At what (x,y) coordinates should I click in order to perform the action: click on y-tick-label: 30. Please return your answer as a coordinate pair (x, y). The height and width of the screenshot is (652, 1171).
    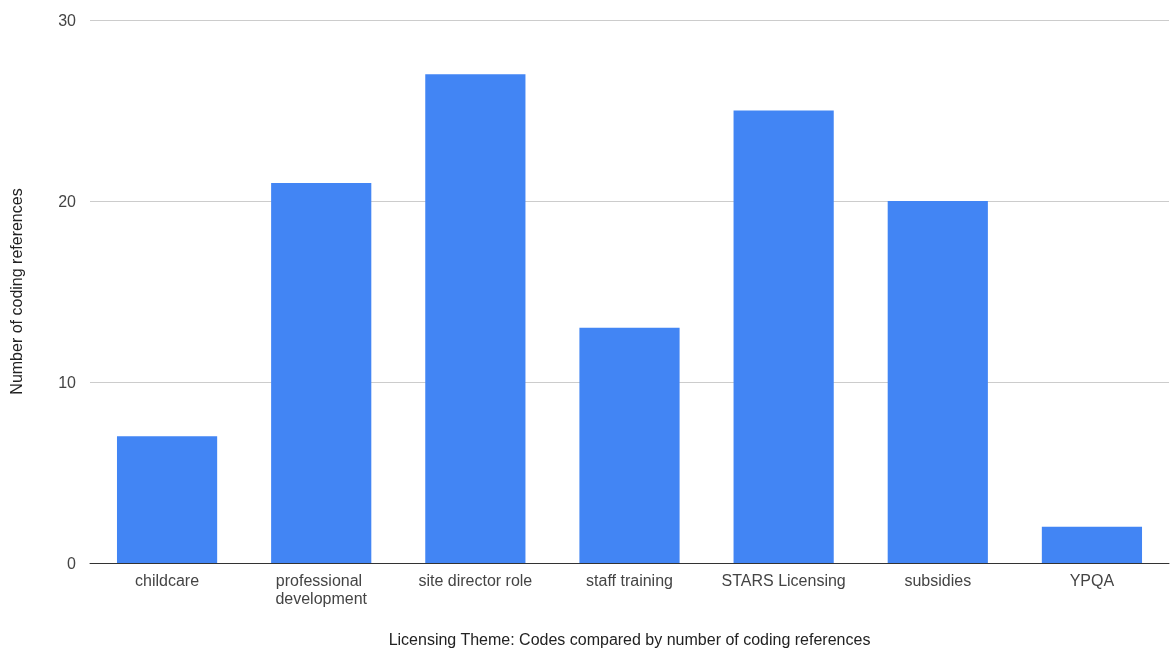
    Looking at the image, I should click on (67, 20).